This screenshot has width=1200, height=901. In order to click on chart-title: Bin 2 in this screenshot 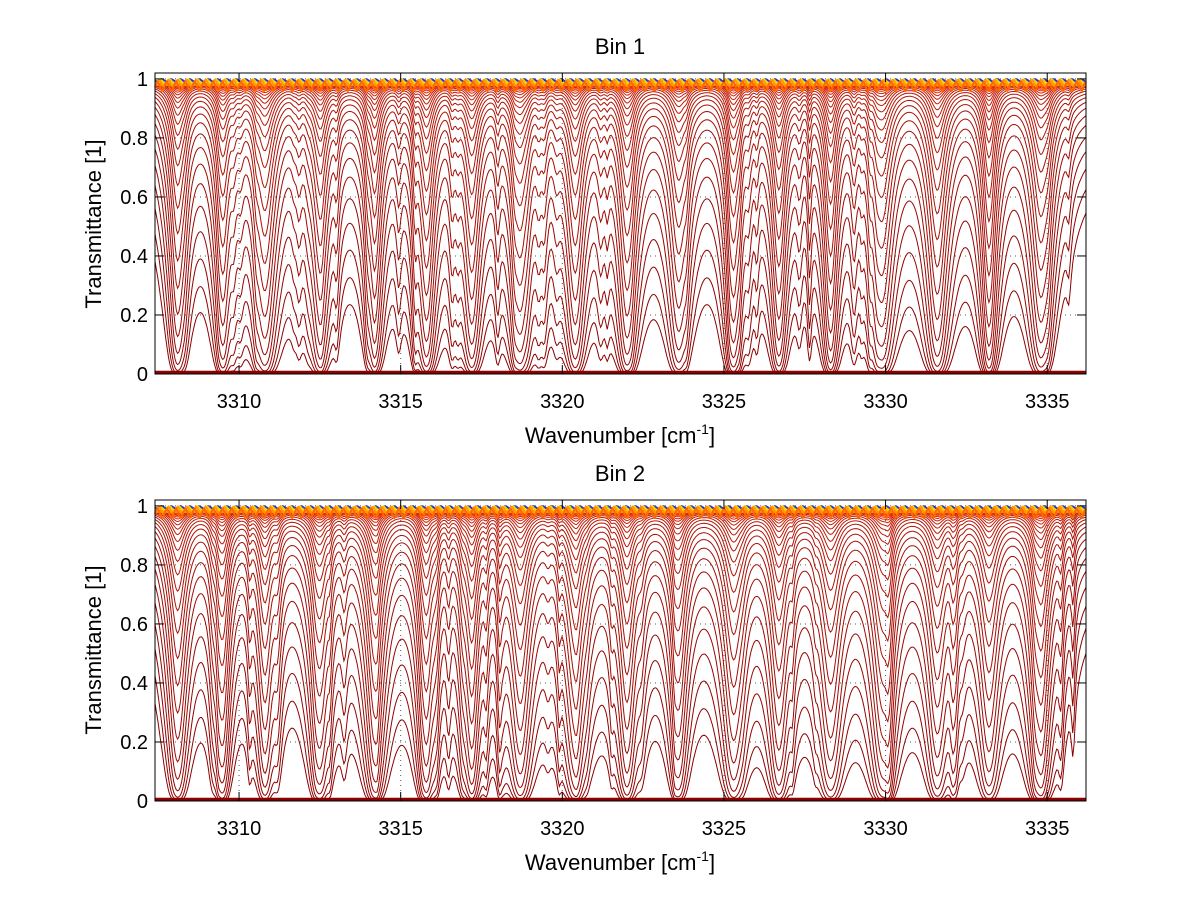, I will do `click(620, 473)`.